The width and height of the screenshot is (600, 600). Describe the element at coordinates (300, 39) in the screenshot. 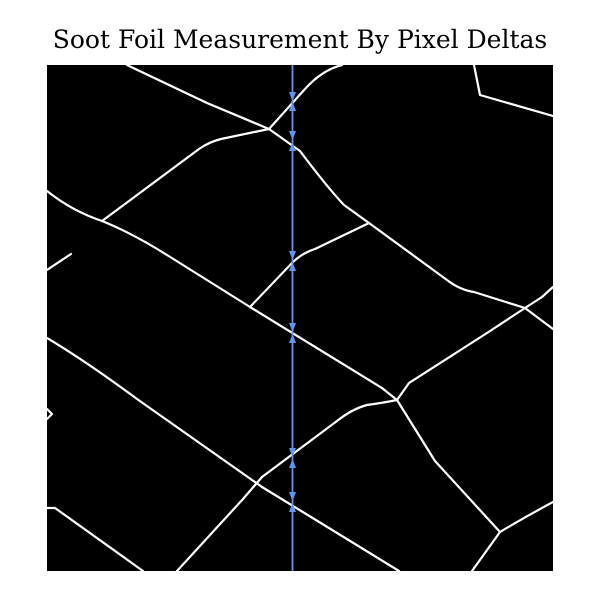

I see `chart-title: Soot Foil Measurement By Pixel Deltas` at that location.